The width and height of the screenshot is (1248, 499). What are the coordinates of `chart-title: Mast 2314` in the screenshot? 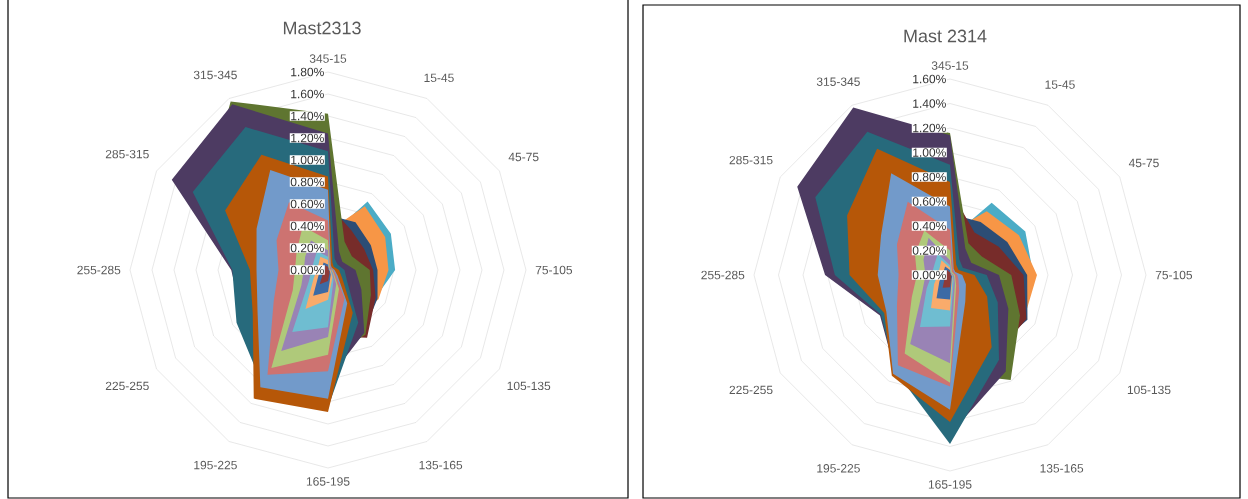 It's located at (945, 36).